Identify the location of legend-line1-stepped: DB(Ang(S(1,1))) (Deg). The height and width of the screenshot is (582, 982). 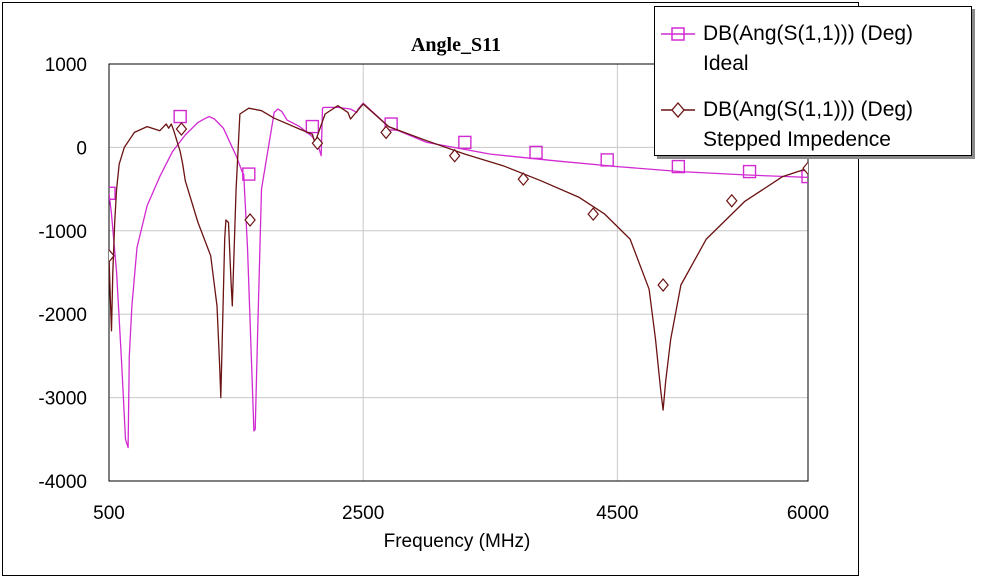
(808, 109).